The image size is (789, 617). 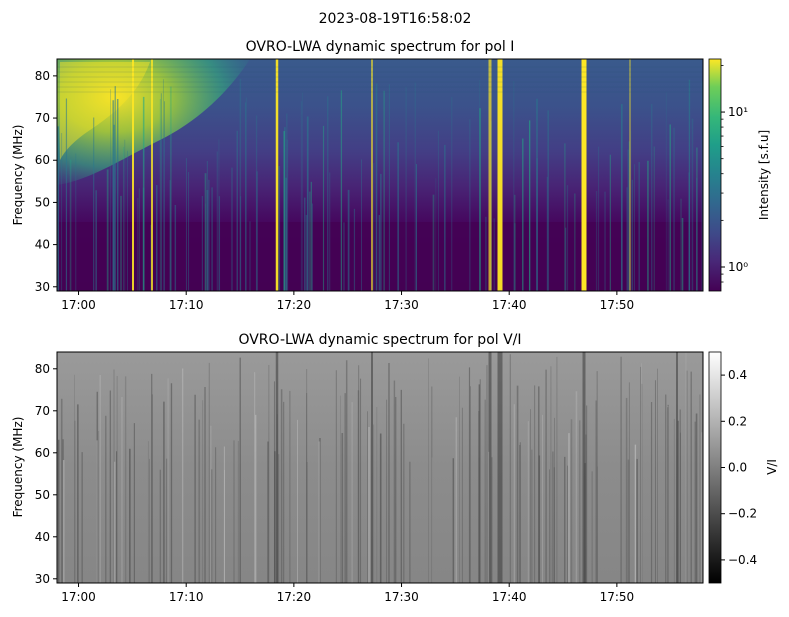 I want to click on chart-title: OVRO-LWA dynamic spectrum for pol V/I, so click(x=379, y=340).